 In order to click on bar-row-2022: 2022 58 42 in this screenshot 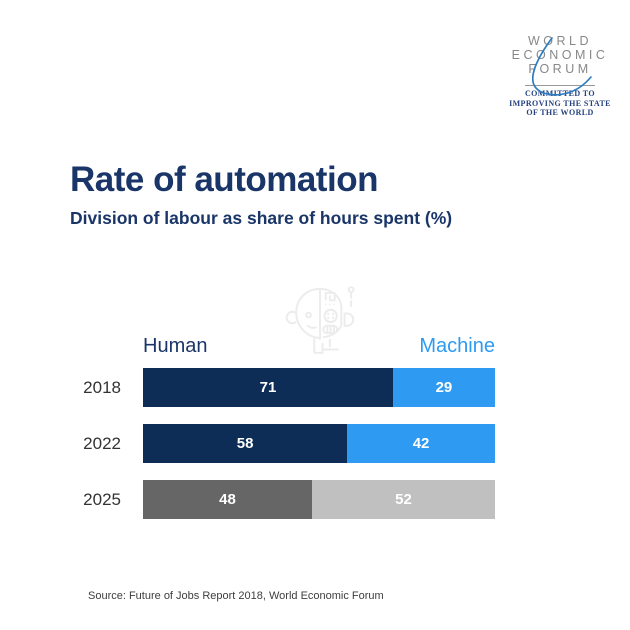, I will do `click(289, 443)`.